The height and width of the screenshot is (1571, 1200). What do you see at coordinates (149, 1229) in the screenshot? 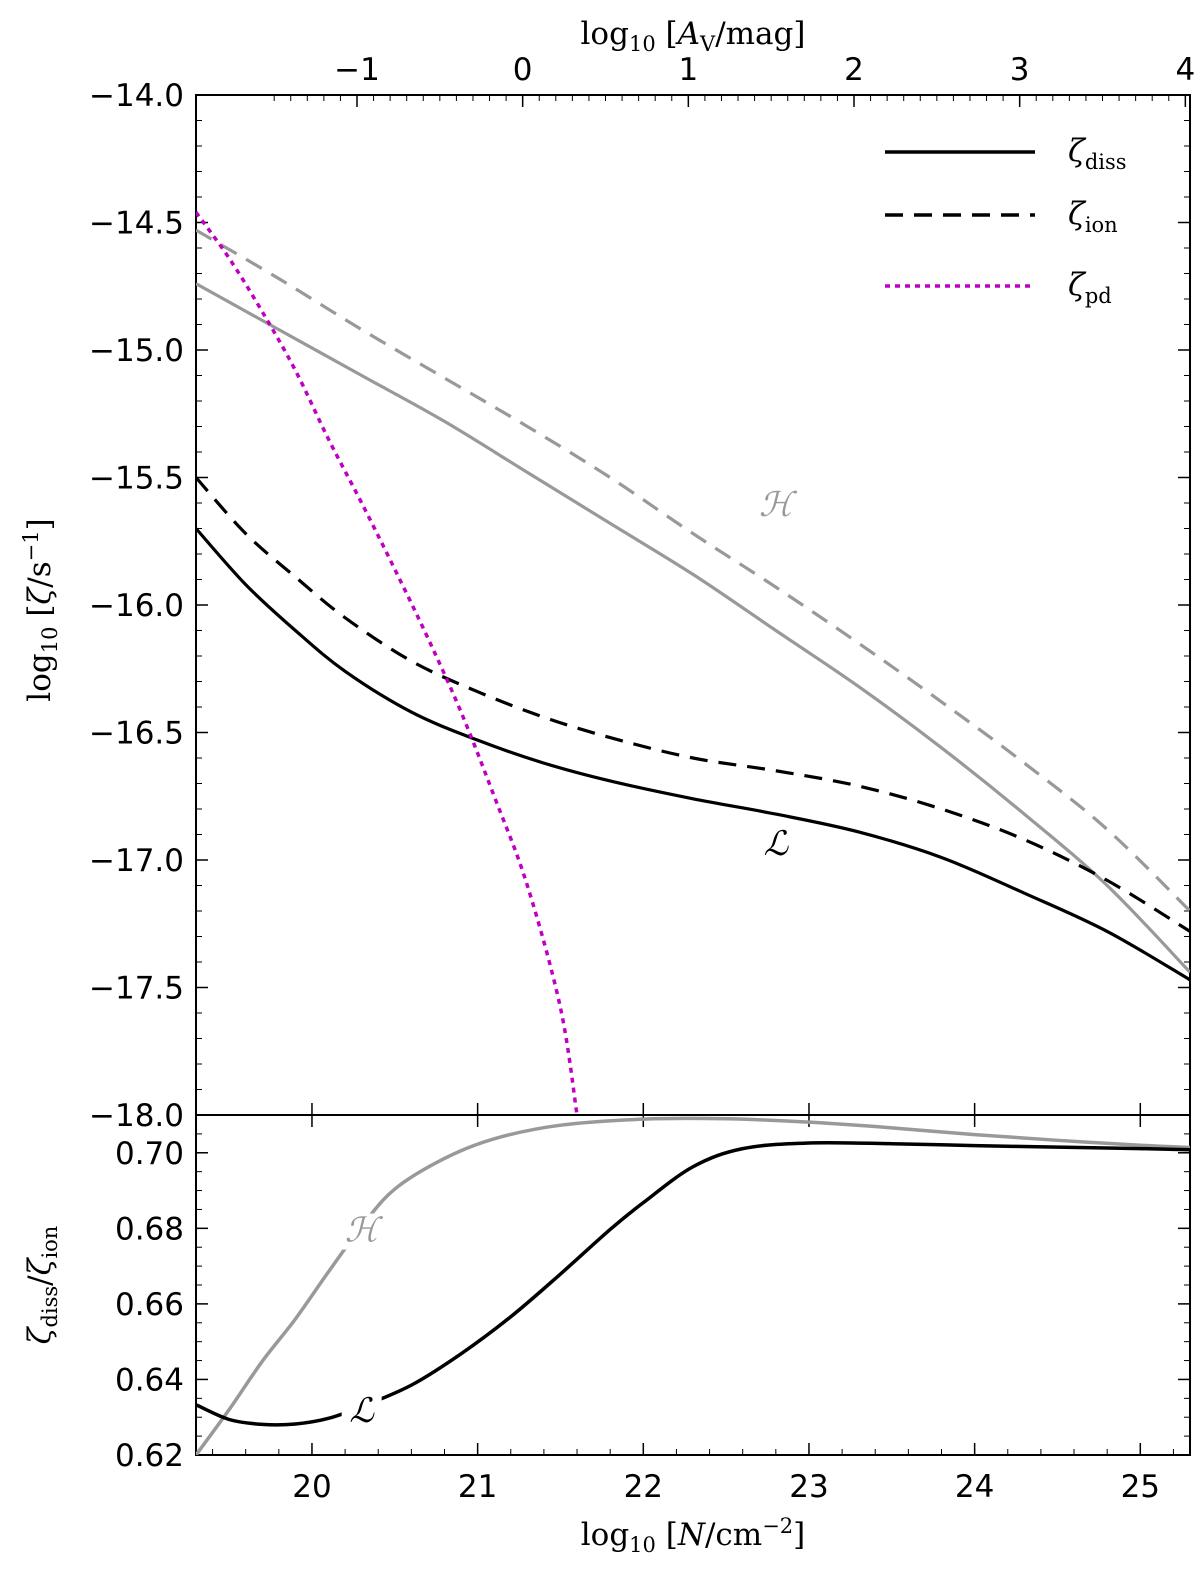
I see `bottom-ytick-label: 0.68` at bounding box center [149, 1229].